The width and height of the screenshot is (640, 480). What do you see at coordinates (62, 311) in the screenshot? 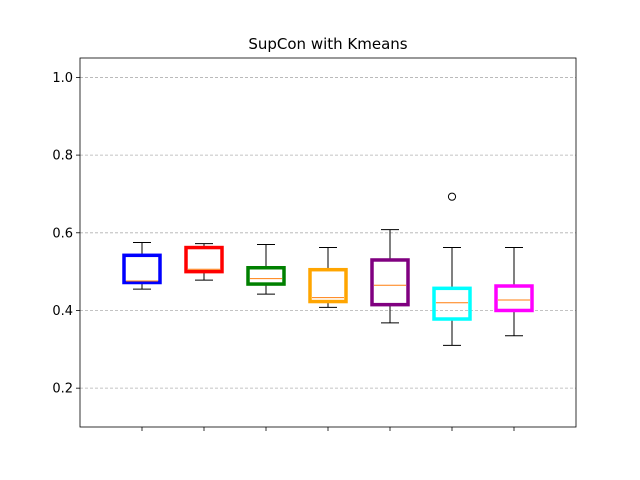
I see `y-tick-label: 0.4` at bounding box center [62, 311].